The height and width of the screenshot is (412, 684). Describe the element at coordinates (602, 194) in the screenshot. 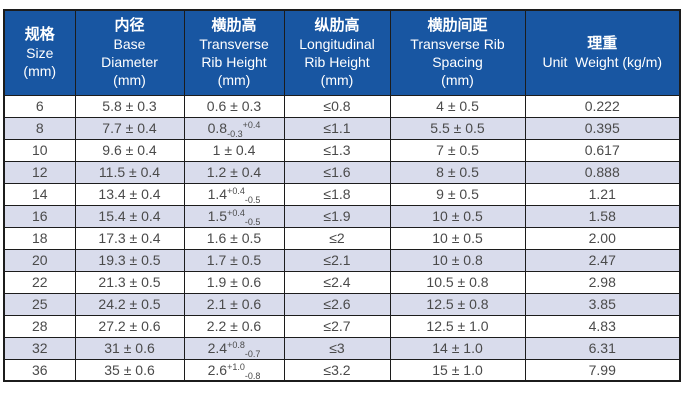

I see `cell-unit_weight: 1.21` at that location.